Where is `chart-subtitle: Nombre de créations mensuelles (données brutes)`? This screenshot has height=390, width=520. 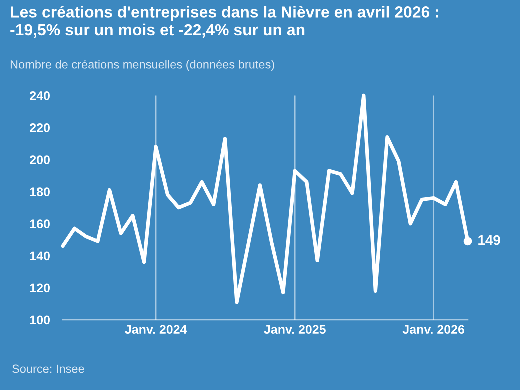
chart-subtitle: Nombre de créations mensuelles (données brutes) is located at coordinates (142, 66).